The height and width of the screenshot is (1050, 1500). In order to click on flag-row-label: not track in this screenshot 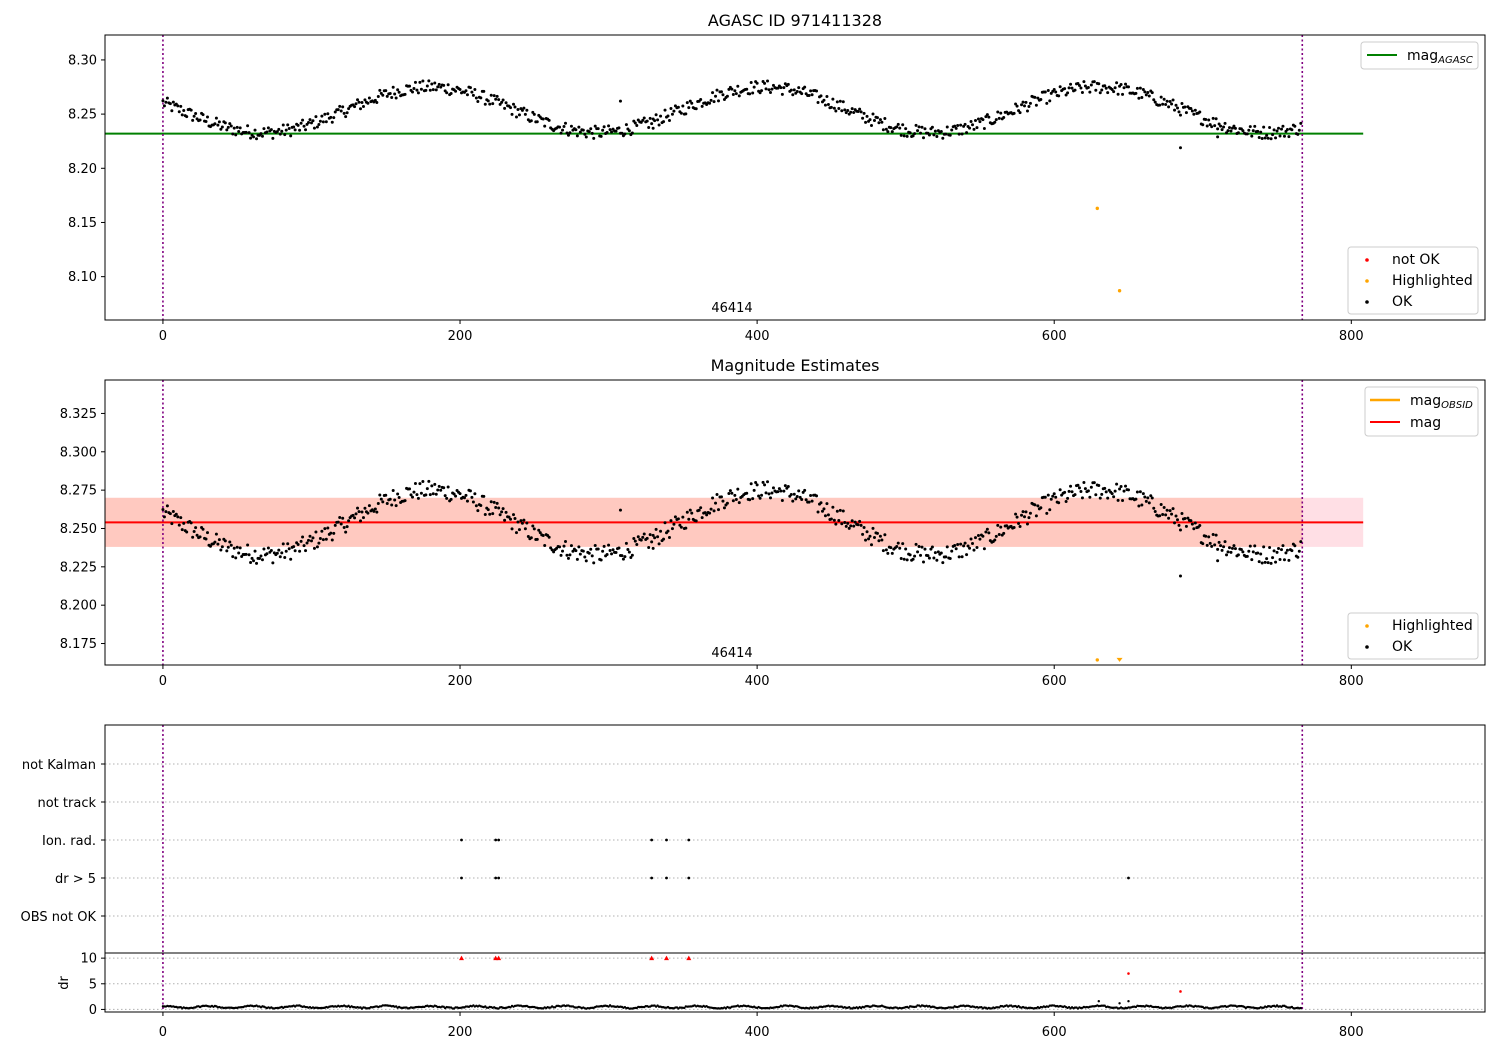, I will do `click(66, 803)`.